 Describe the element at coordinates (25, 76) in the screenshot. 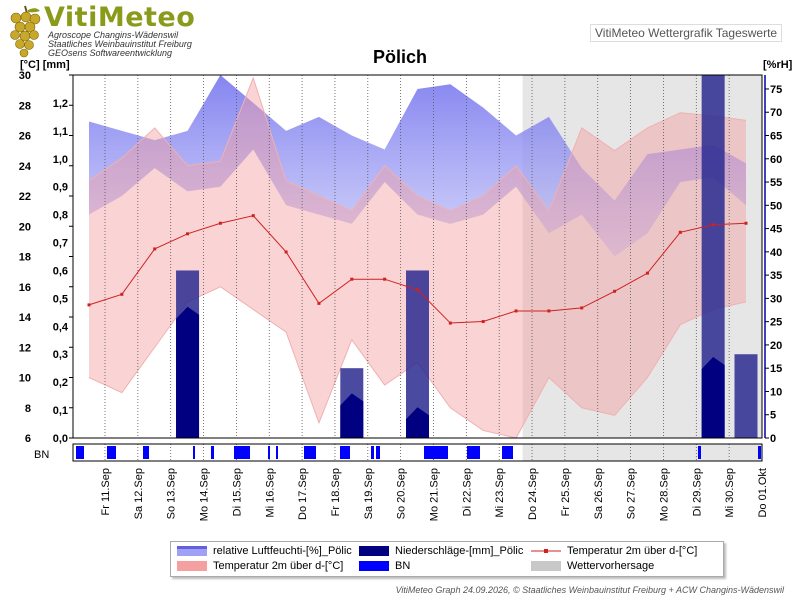

I see `temp-axis-label: 30` at that location.